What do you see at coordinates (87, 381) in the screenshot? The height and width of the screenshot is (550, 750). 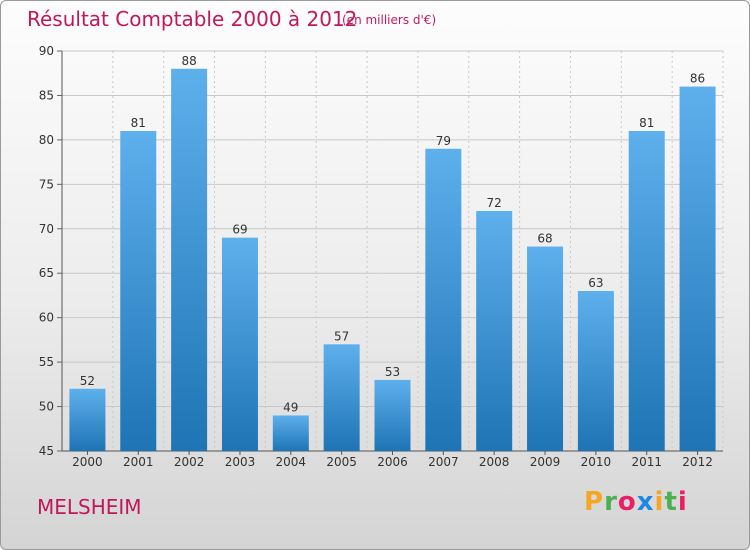 I see `bar-value-label: 52` at bounding box center [87, 381].